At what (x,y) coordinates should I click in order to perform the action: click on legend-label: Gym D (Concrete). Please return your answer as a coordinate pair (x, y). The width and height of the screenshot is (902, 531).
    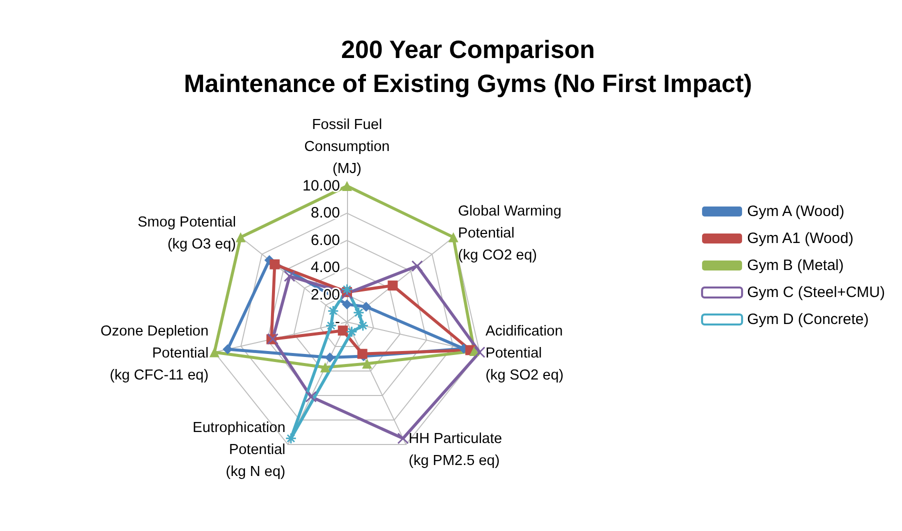
    Looking at the image, I should click on (808, 319).